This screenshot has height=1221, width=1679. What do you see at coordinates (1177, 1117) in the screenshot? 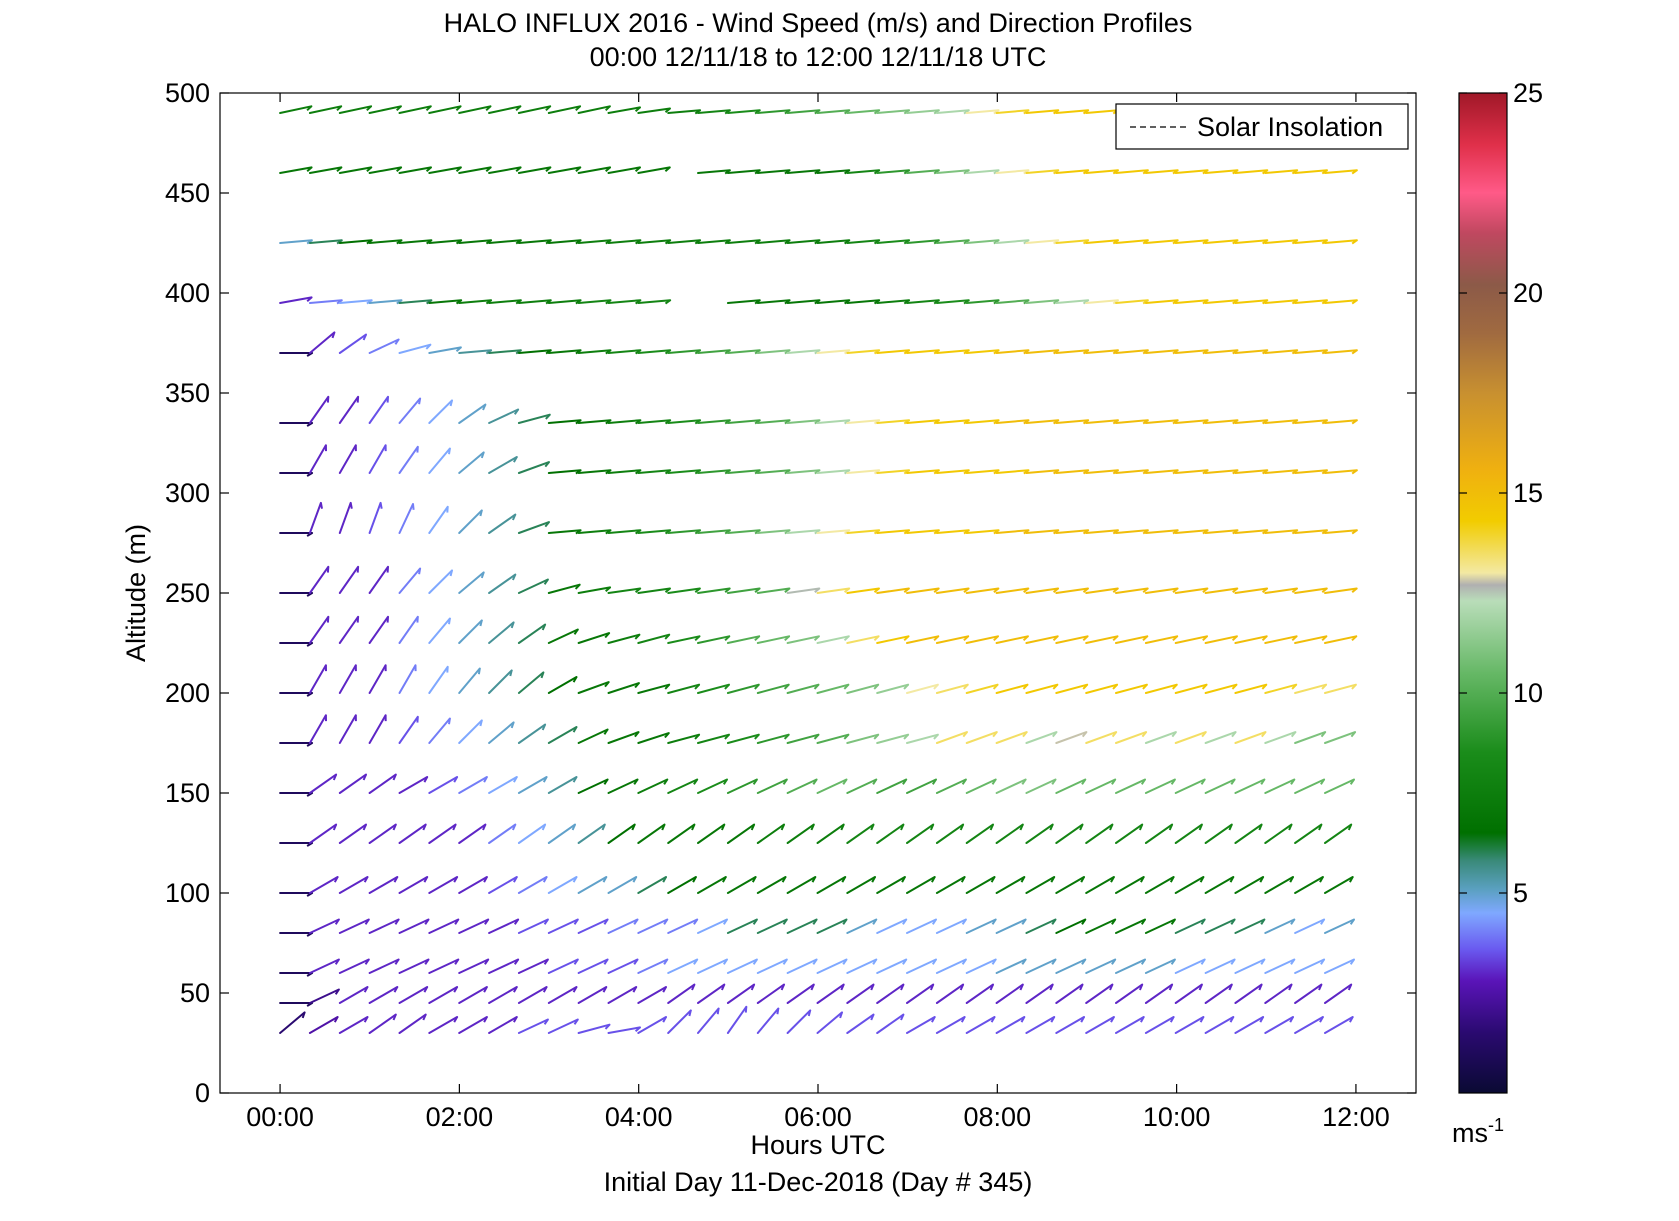
I see `x-tick-label: 10:00` at bounding box center [1177, 1117].